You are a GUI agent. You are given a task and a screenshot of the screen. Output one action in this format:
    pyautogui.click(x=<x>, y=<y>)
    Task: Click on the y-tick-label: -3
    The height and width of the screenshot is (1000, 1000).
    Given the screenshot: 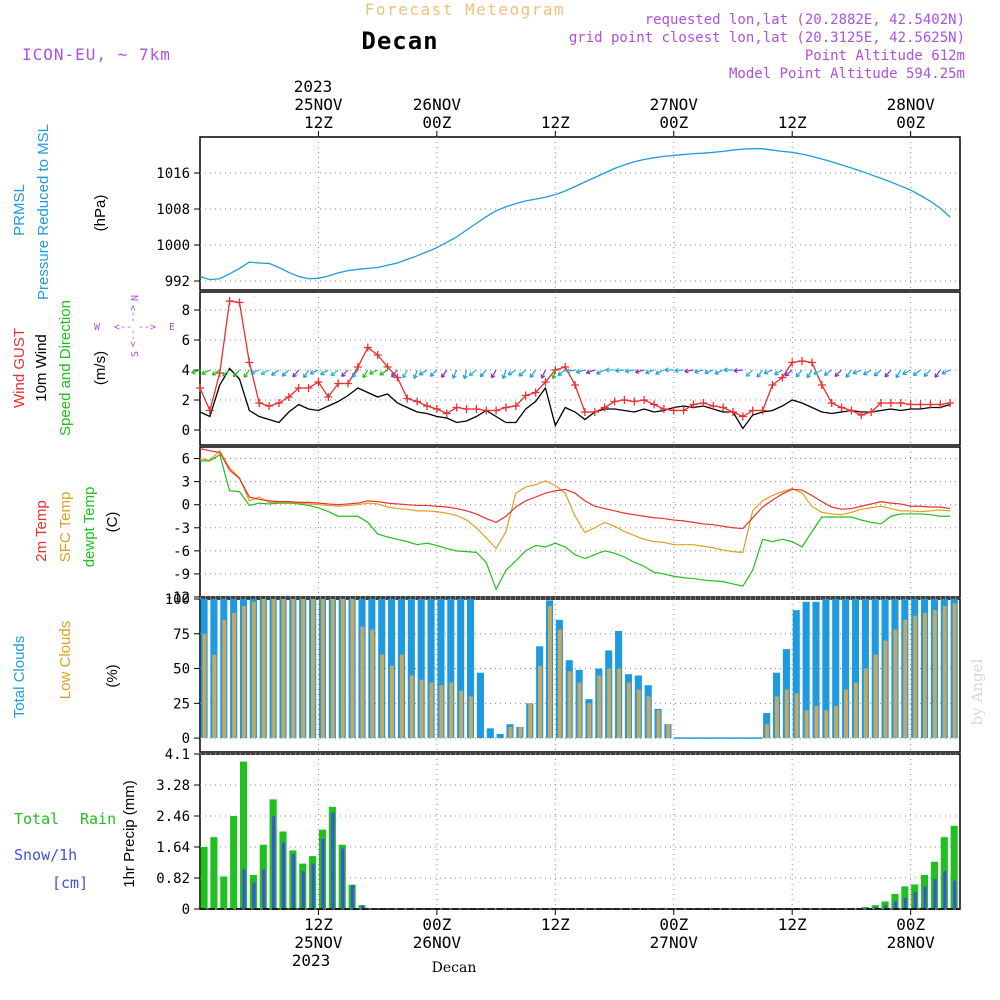 What is the action you would take?
    pyautogui.click(x=181, y=529)
    